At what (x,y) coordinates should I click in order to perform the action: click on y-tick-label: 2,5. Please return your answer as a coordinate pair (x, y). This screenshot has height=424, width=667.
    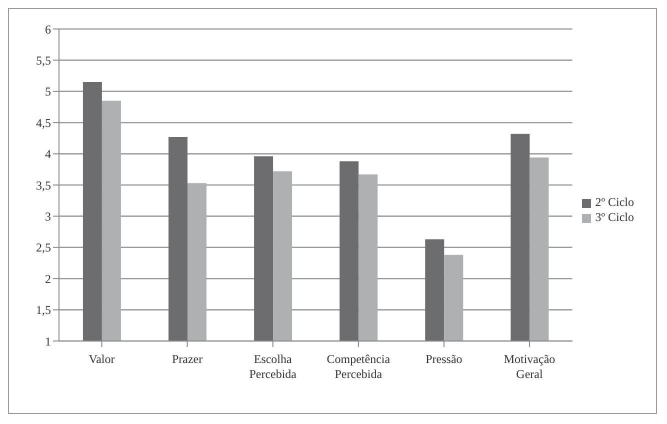
    Looking at the image, I should click on (43, 247).